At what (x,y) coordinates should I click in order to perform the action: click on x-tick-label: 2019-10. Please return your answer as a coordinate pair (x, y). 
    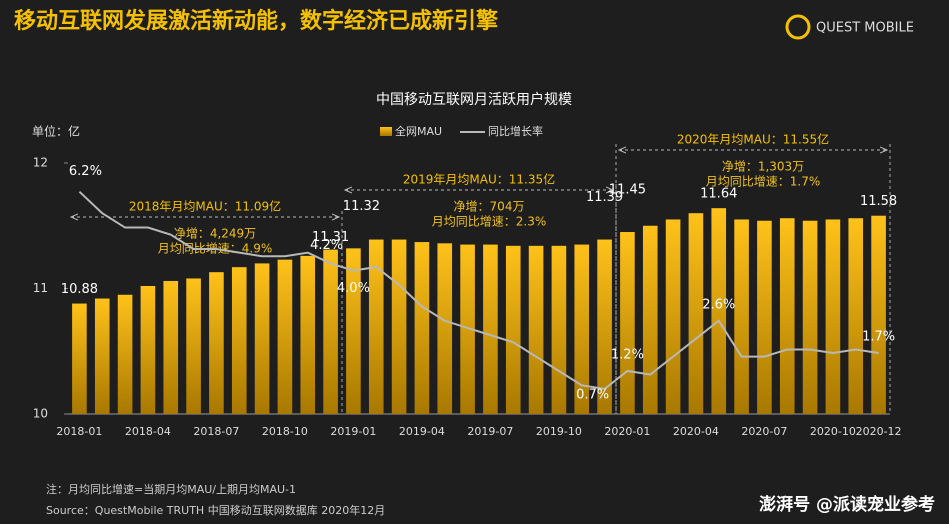
    Looking at the image, I should click on (559, 431).